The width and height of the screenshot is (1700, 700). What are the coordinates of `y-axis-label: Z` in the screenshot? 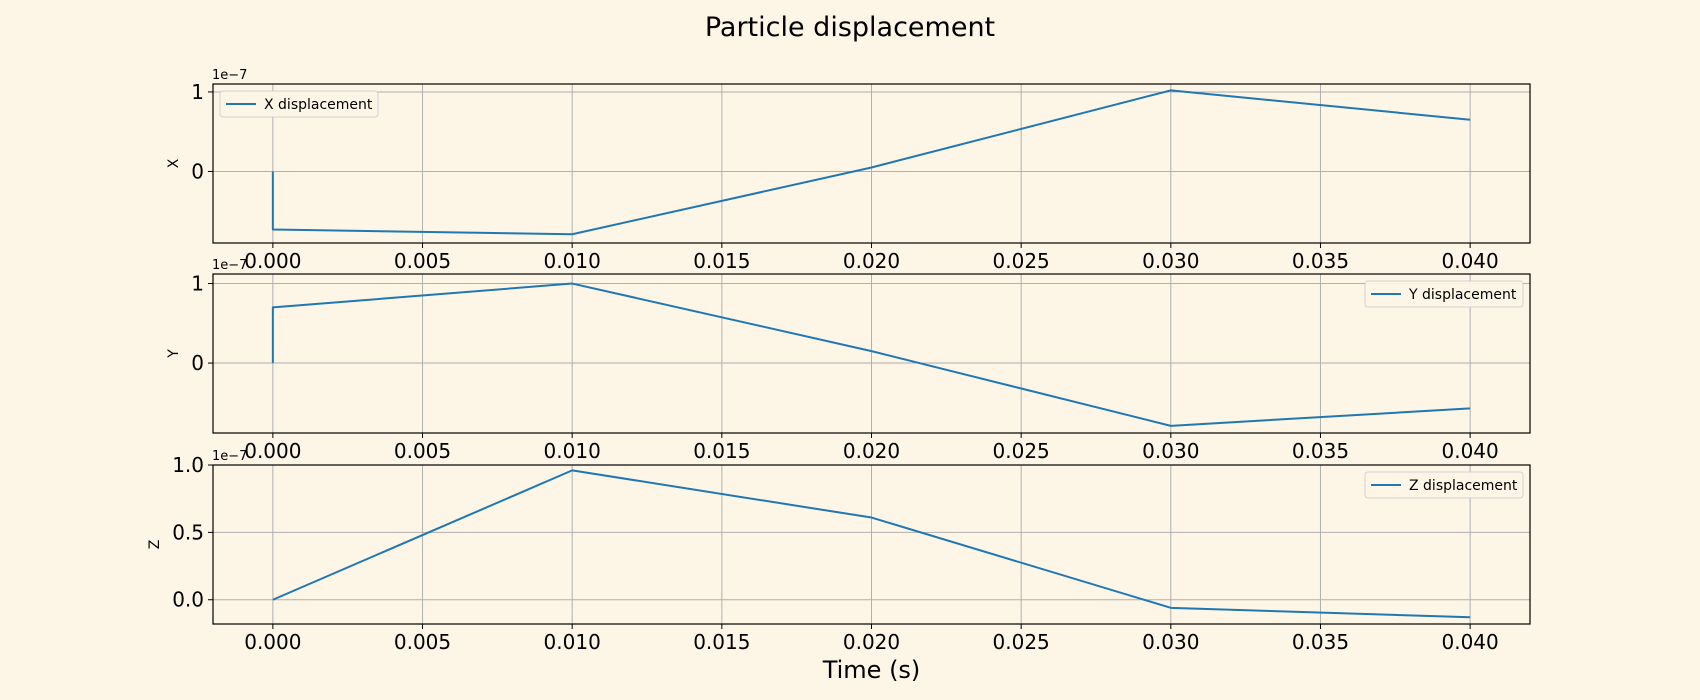 It's located at (155, 545).